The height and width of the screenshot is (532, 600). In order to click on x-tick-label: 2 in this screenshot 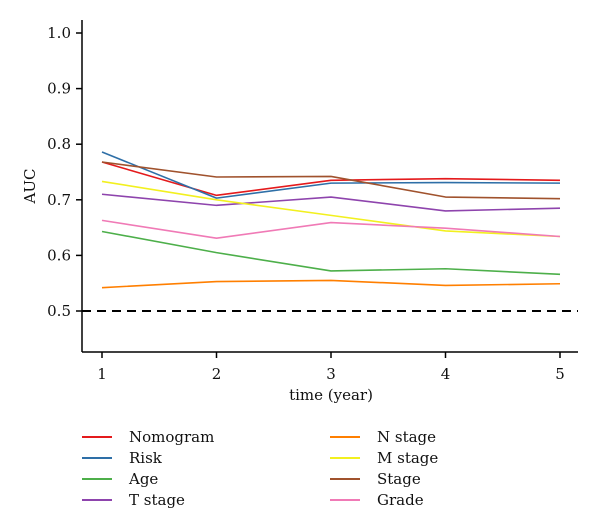, I will do `click(217, 374)`.